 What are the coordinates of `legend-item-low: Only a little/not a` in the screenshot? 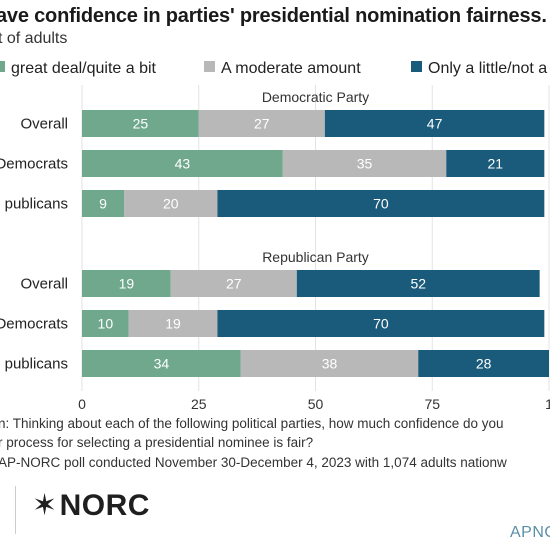 It's located at (479, 69).